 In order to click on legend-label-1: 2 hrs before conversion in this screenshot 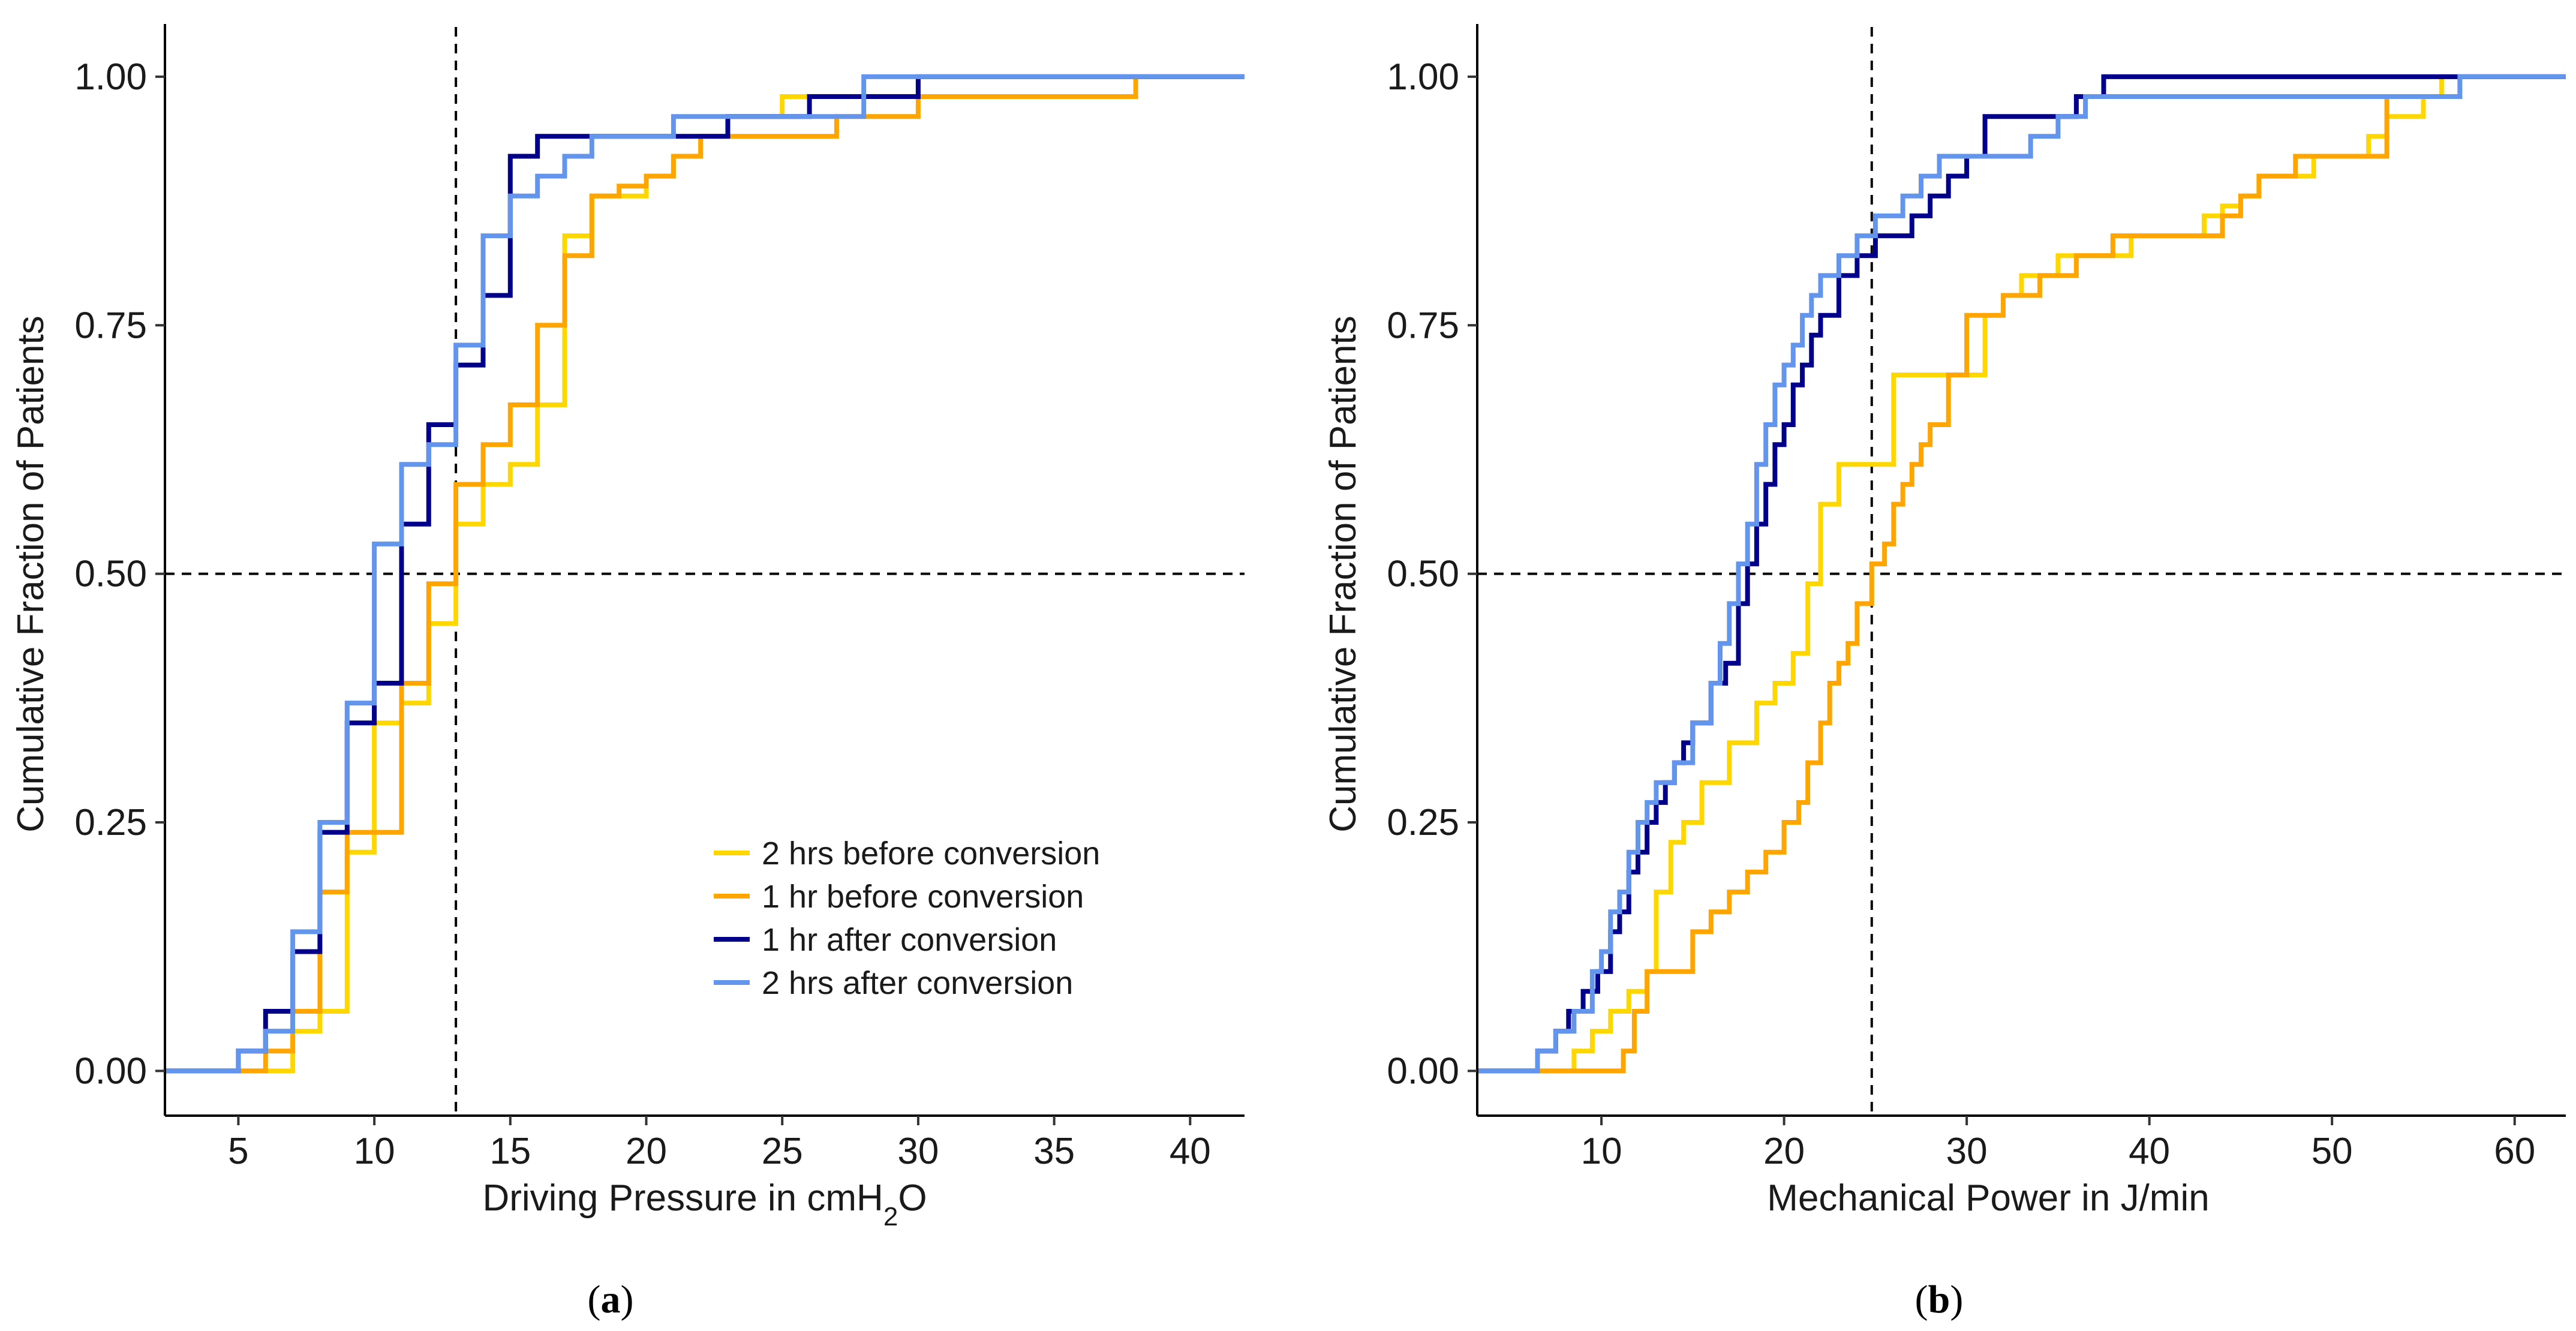, I will do `click(931, 854)`.